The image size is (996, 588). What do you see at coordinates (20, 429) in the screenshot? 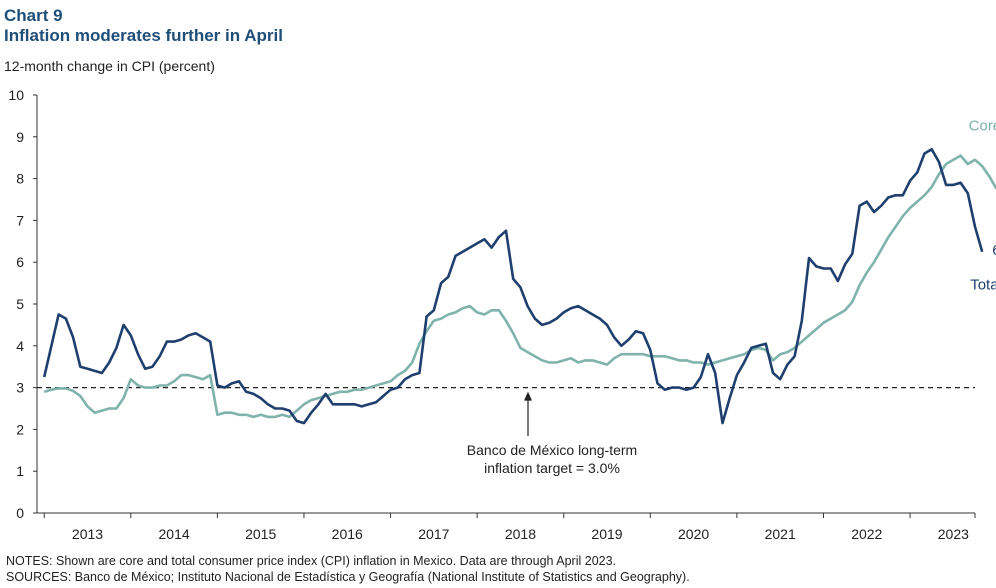
I see `y-tick-label: 2` at bounding box center [20, 429].